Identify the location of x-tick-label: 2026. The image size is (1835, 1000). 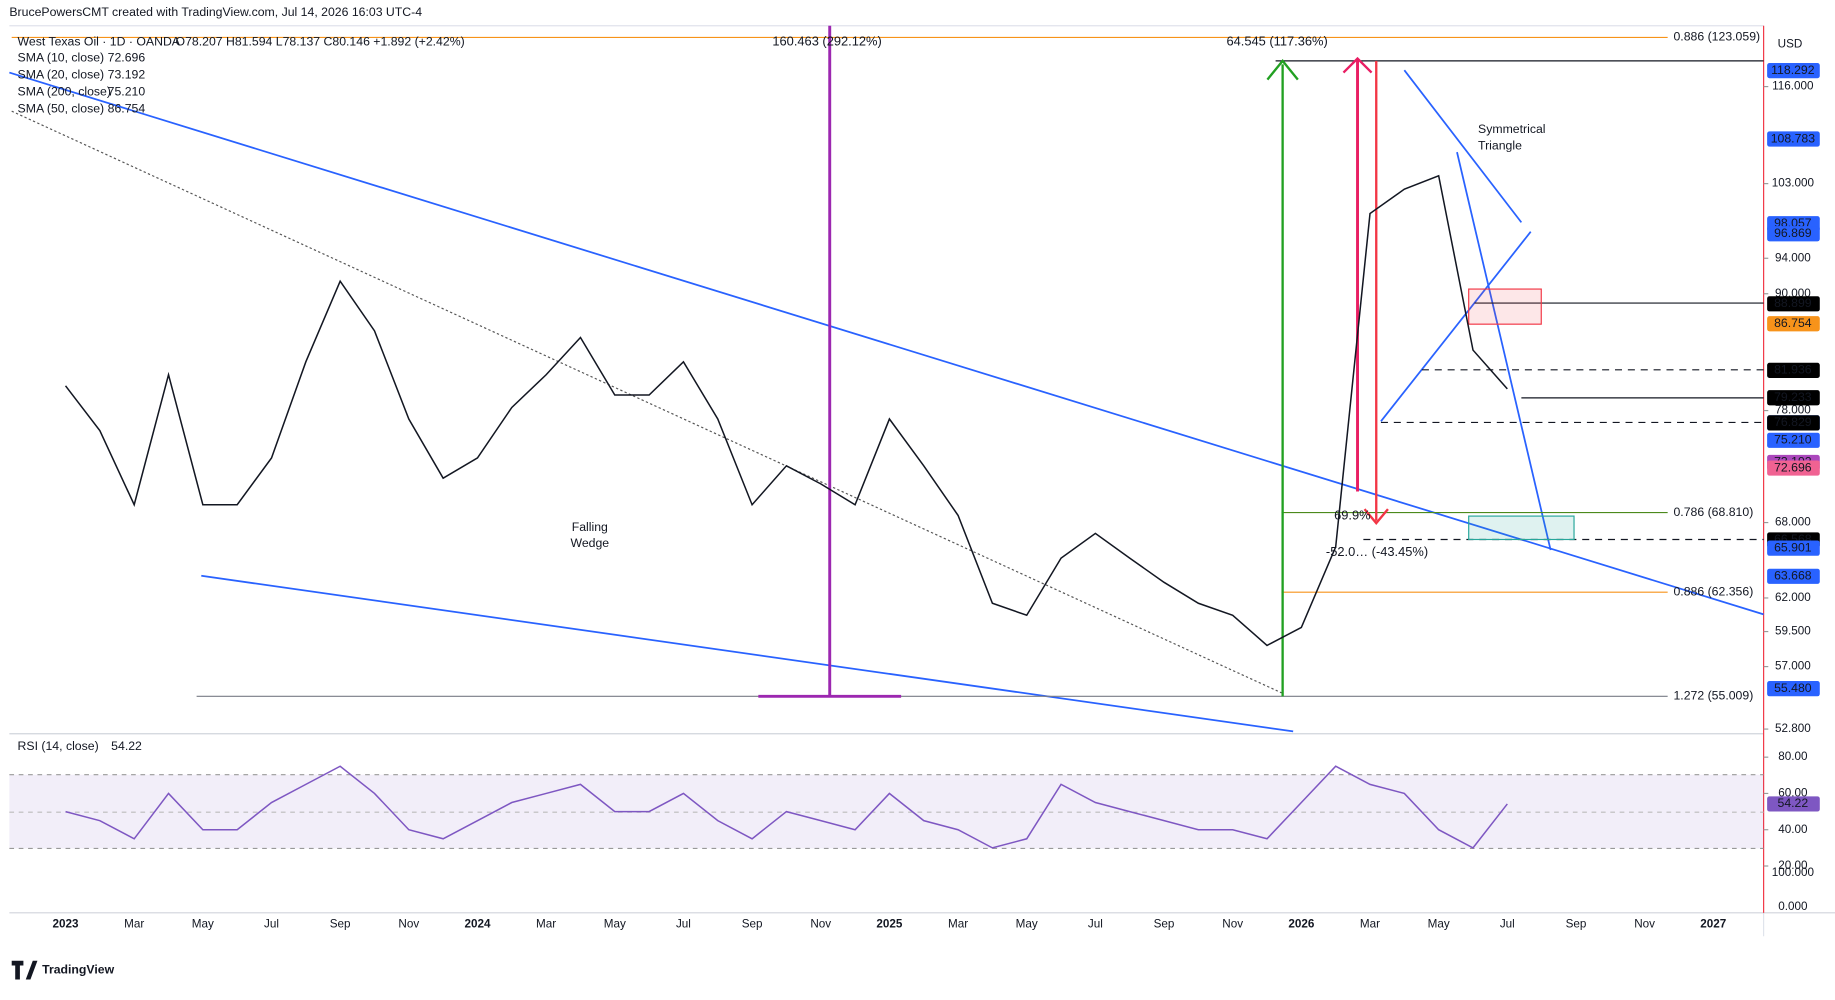
(1301, 924).